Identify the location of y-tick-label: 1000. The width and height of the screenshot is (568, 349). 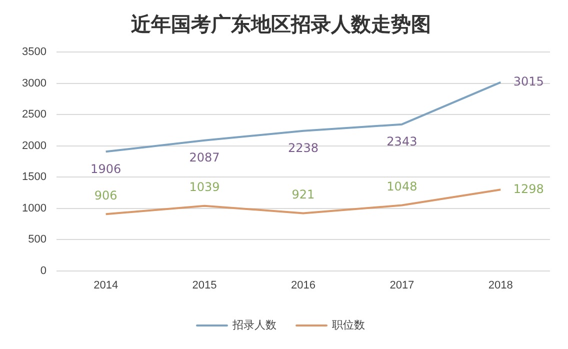
(34, 208).